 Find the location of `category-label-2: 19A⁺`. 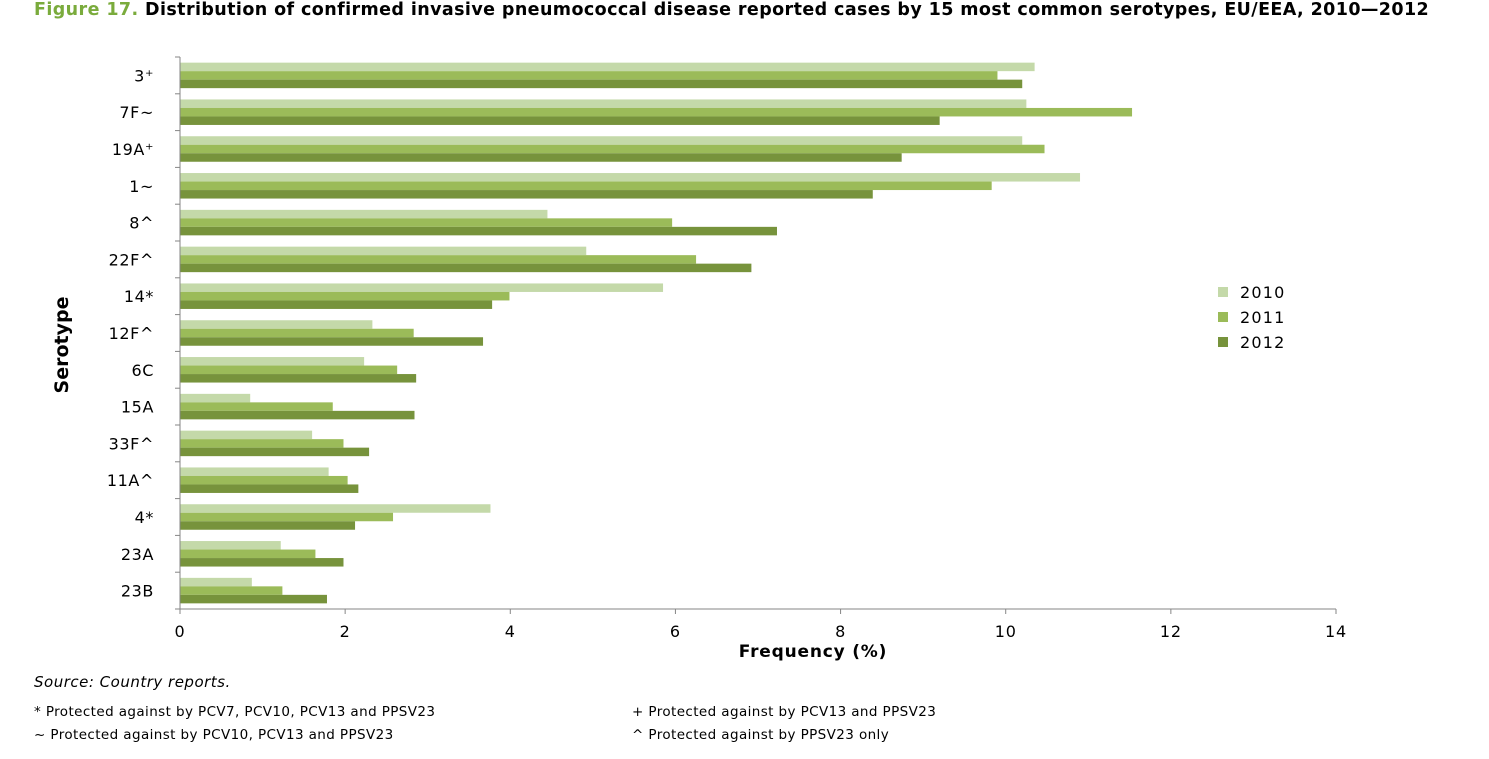

category-label-2: 19A⁺ is located at coordinates (133, 149).